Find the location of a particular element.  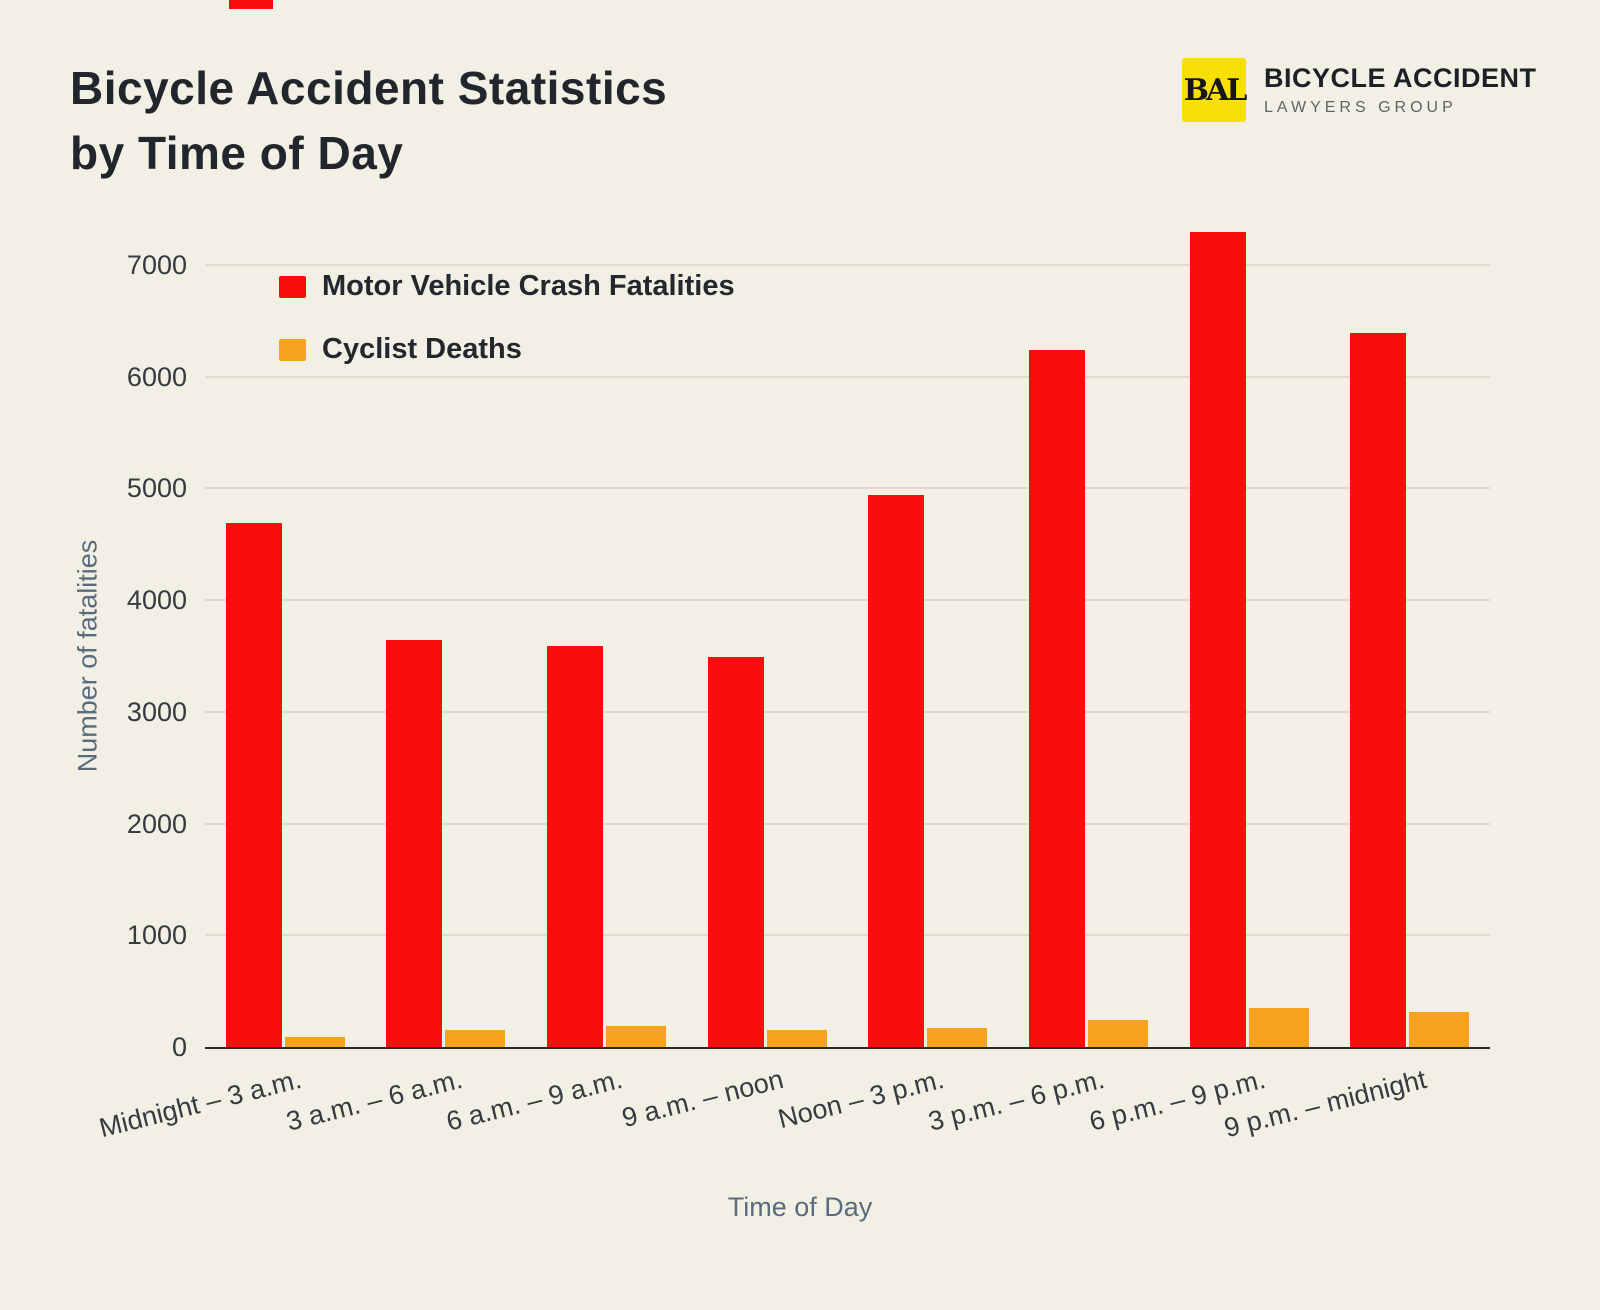

logo-badge-icon: BAL is located at coordinates (1215, 90).